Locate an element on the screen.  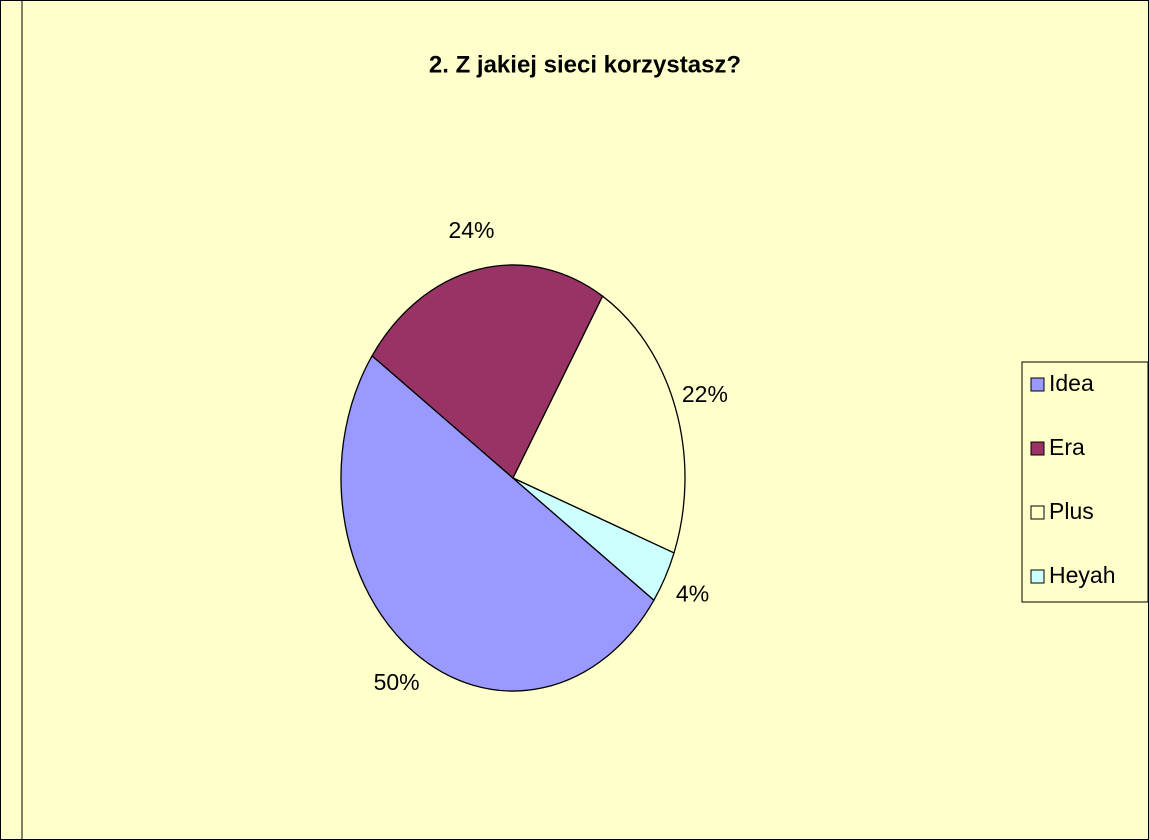
legend-box is located at coordinates (1085, 482).